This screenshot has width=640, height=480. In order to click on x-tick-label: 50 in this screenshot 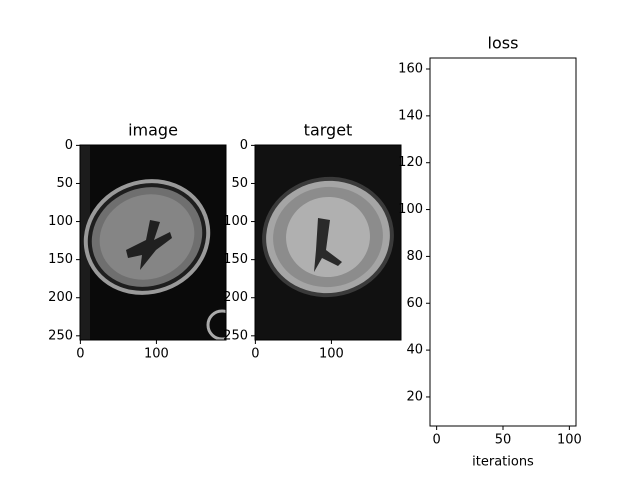, I will do `click(503, 440)`.